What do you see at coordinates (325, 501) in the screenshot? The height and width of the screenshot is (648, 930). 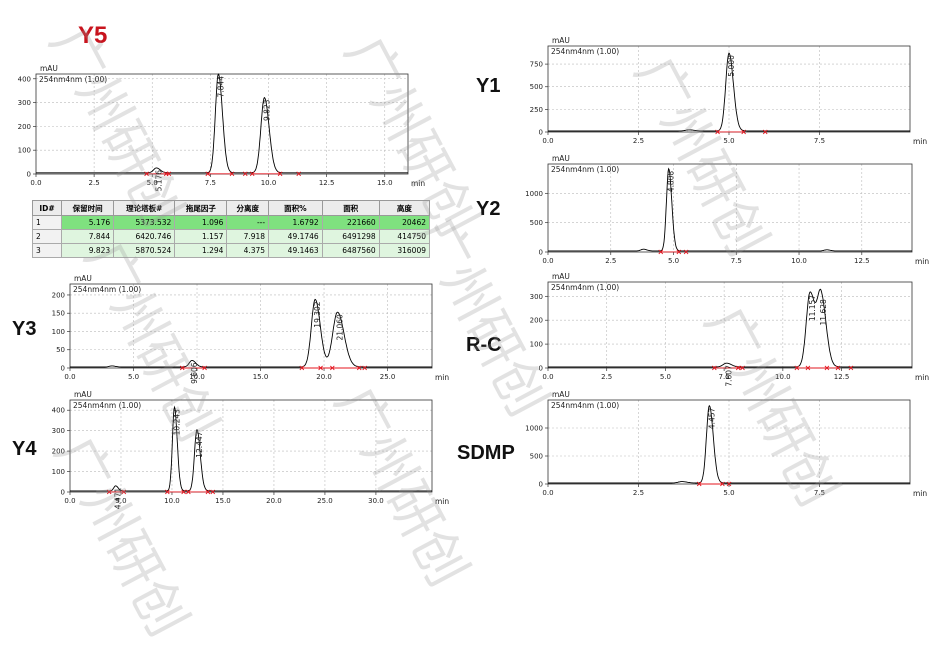 I see `x-tick-label: 25.0` at bounding box center [325, 501].